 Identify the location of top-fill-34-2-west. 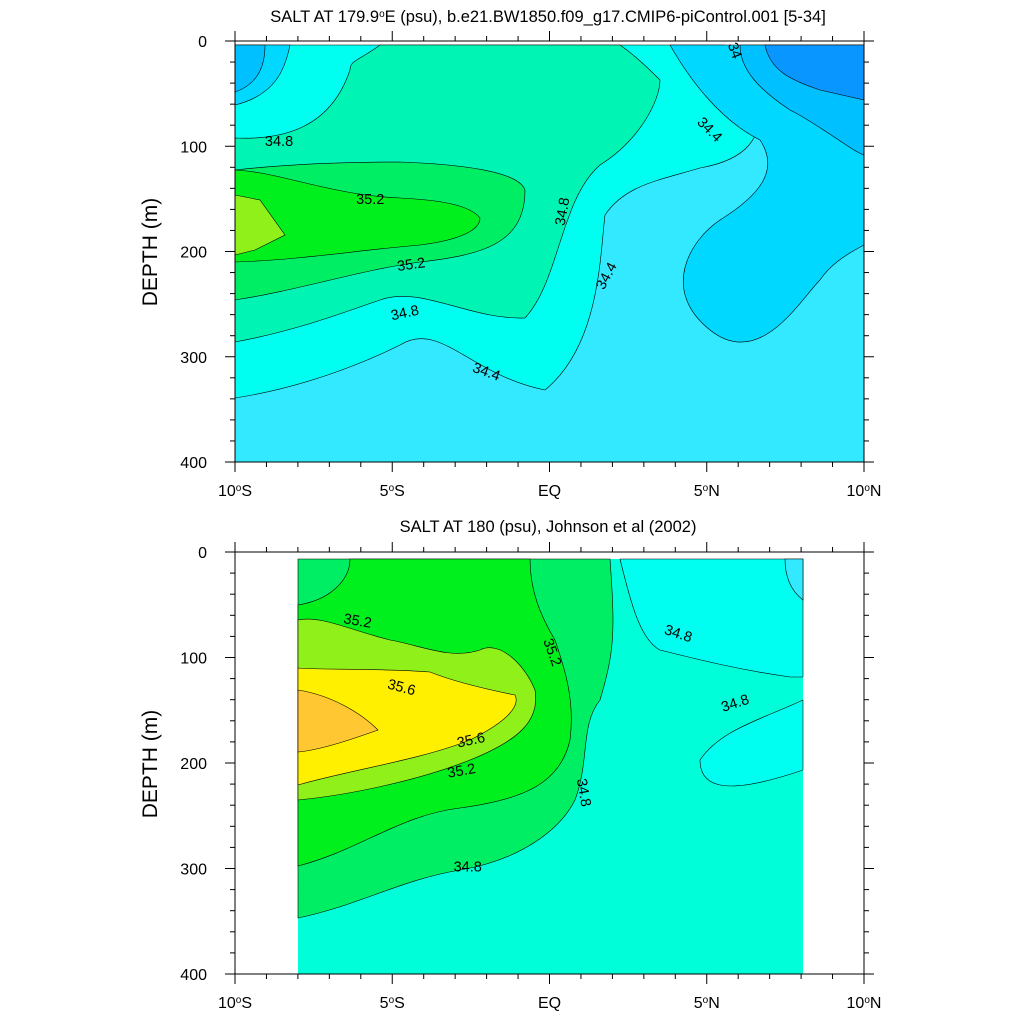
(250, 68).